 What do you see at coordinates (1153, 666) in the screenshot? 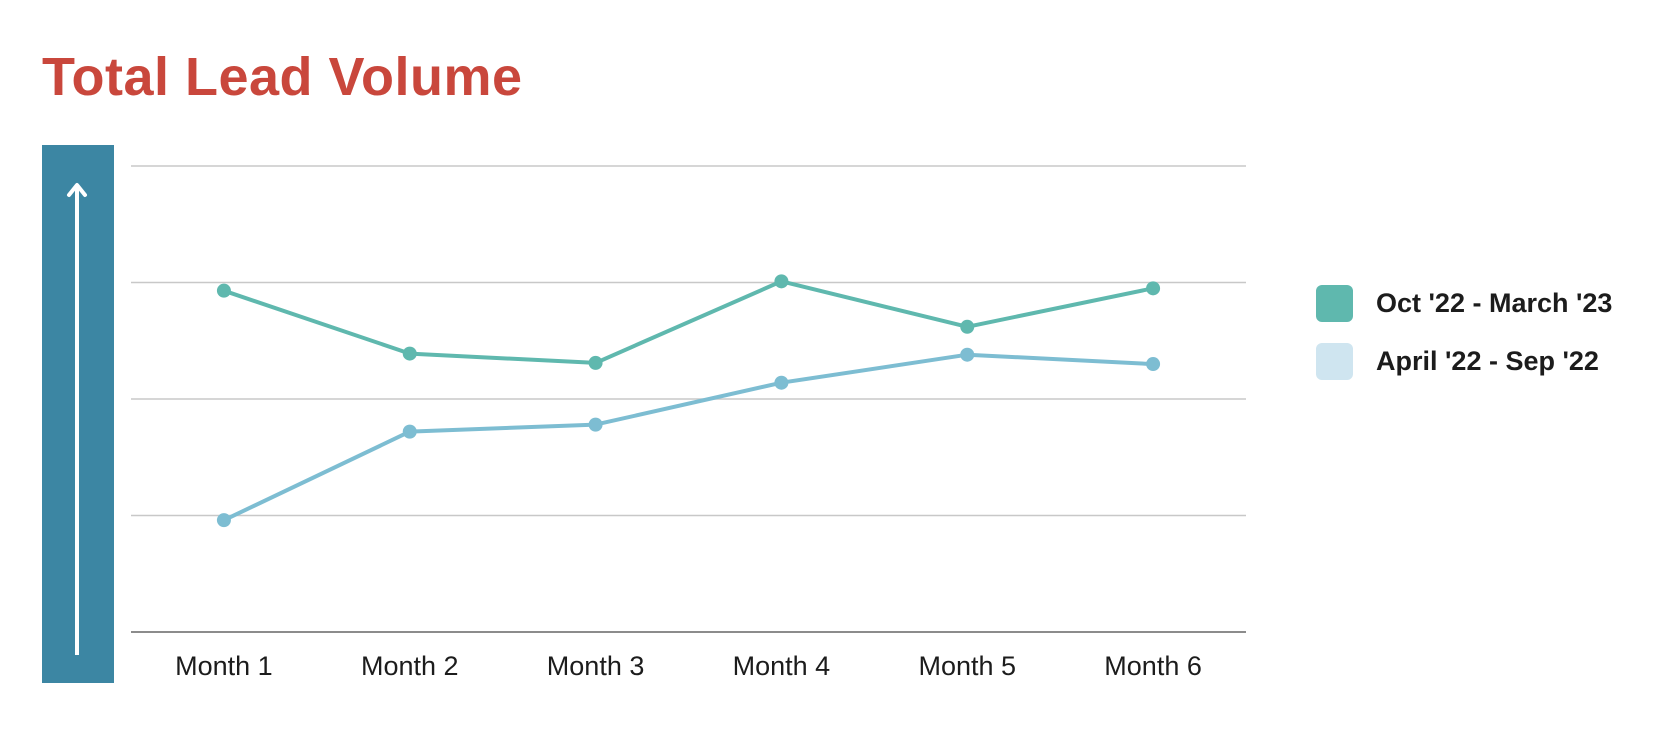
I see `x-tick-label: Month 6` at bounding box center [1153, 666].